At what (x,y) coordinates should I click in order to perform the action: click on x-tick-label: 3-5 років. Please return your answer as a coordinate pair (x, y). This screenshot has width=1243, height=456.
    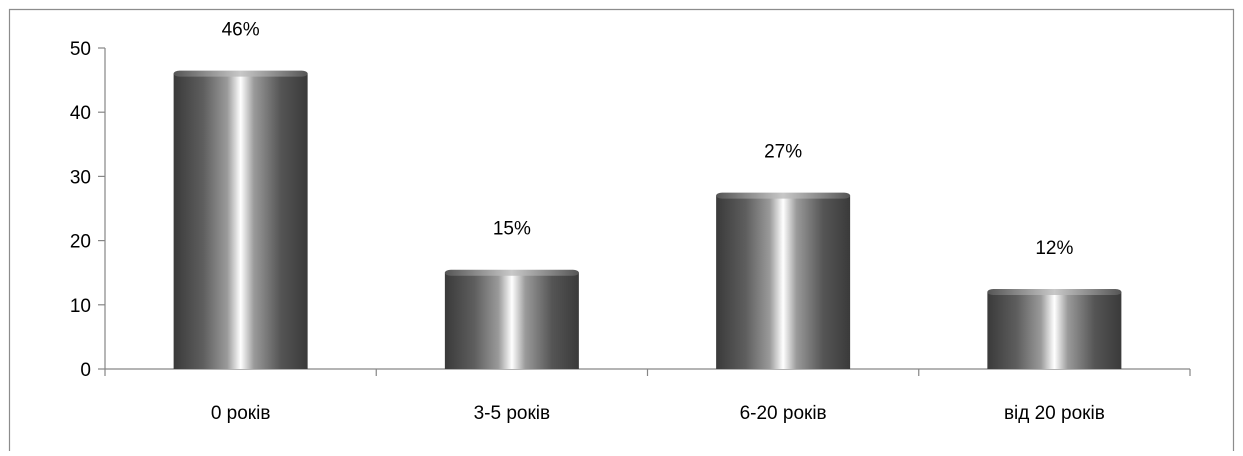
    Looking at the image, I should click on (512, 413).